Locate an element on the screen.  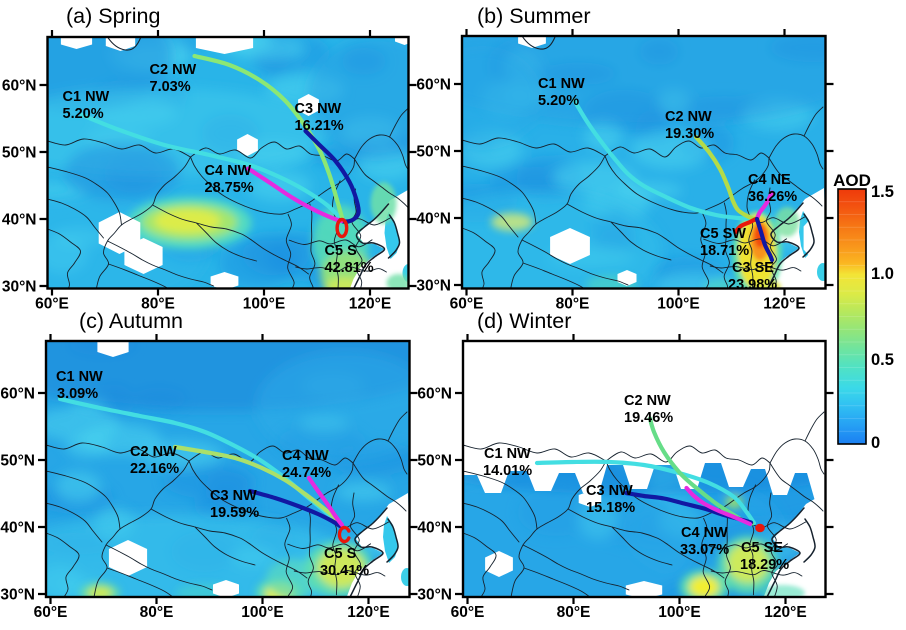
svg-text: 0.5 is located at coordinates (882, 360).